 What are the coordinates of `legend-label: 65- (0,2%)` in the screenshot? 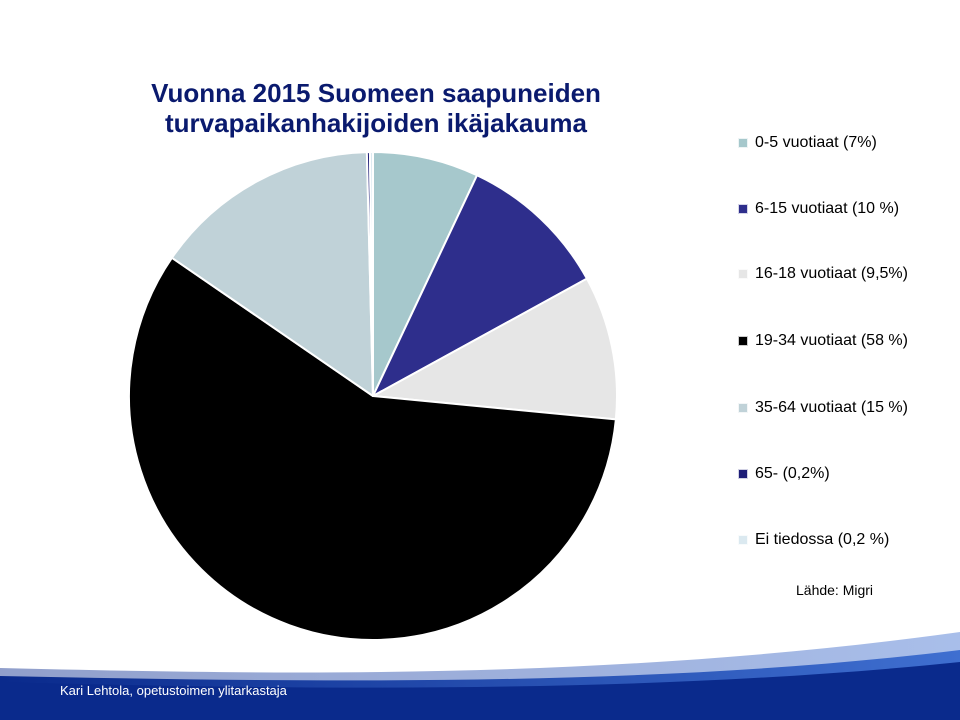 It's located at (792, 473).